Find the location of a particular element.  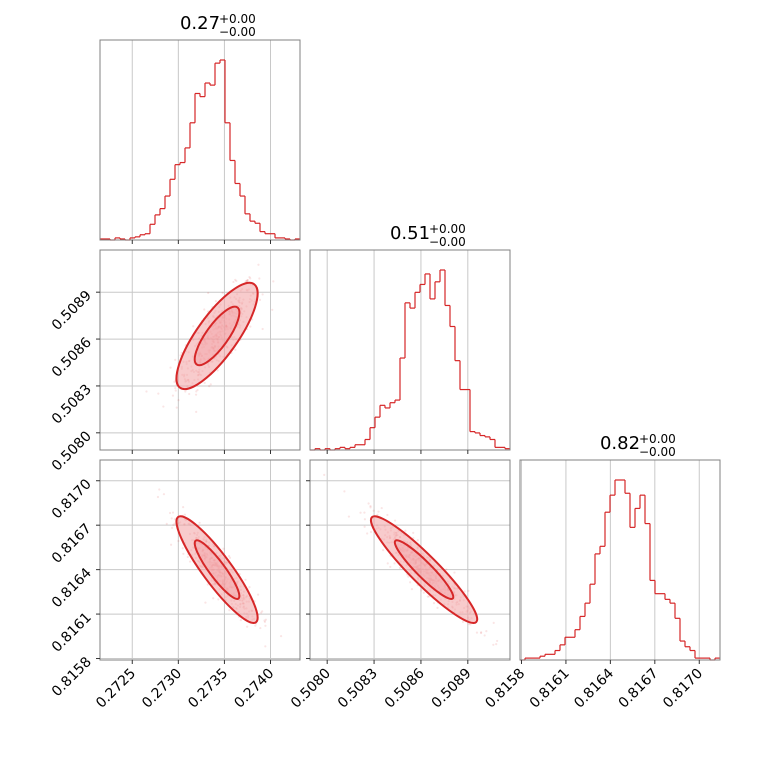

x-tick-label: 0.5083 is located at coordinates (358, 689).